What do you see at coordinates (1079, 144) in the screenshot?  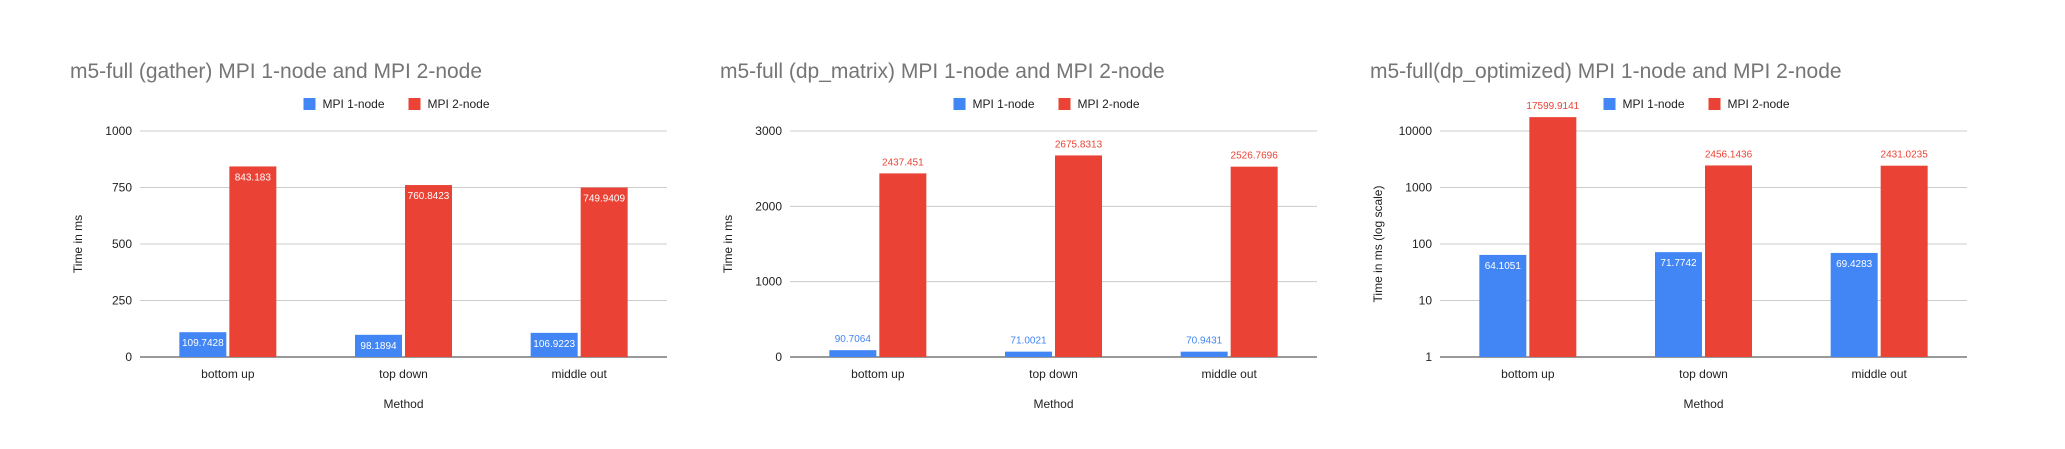 I see `data-label: 2675.8313` at bounding box center [1079, 144].